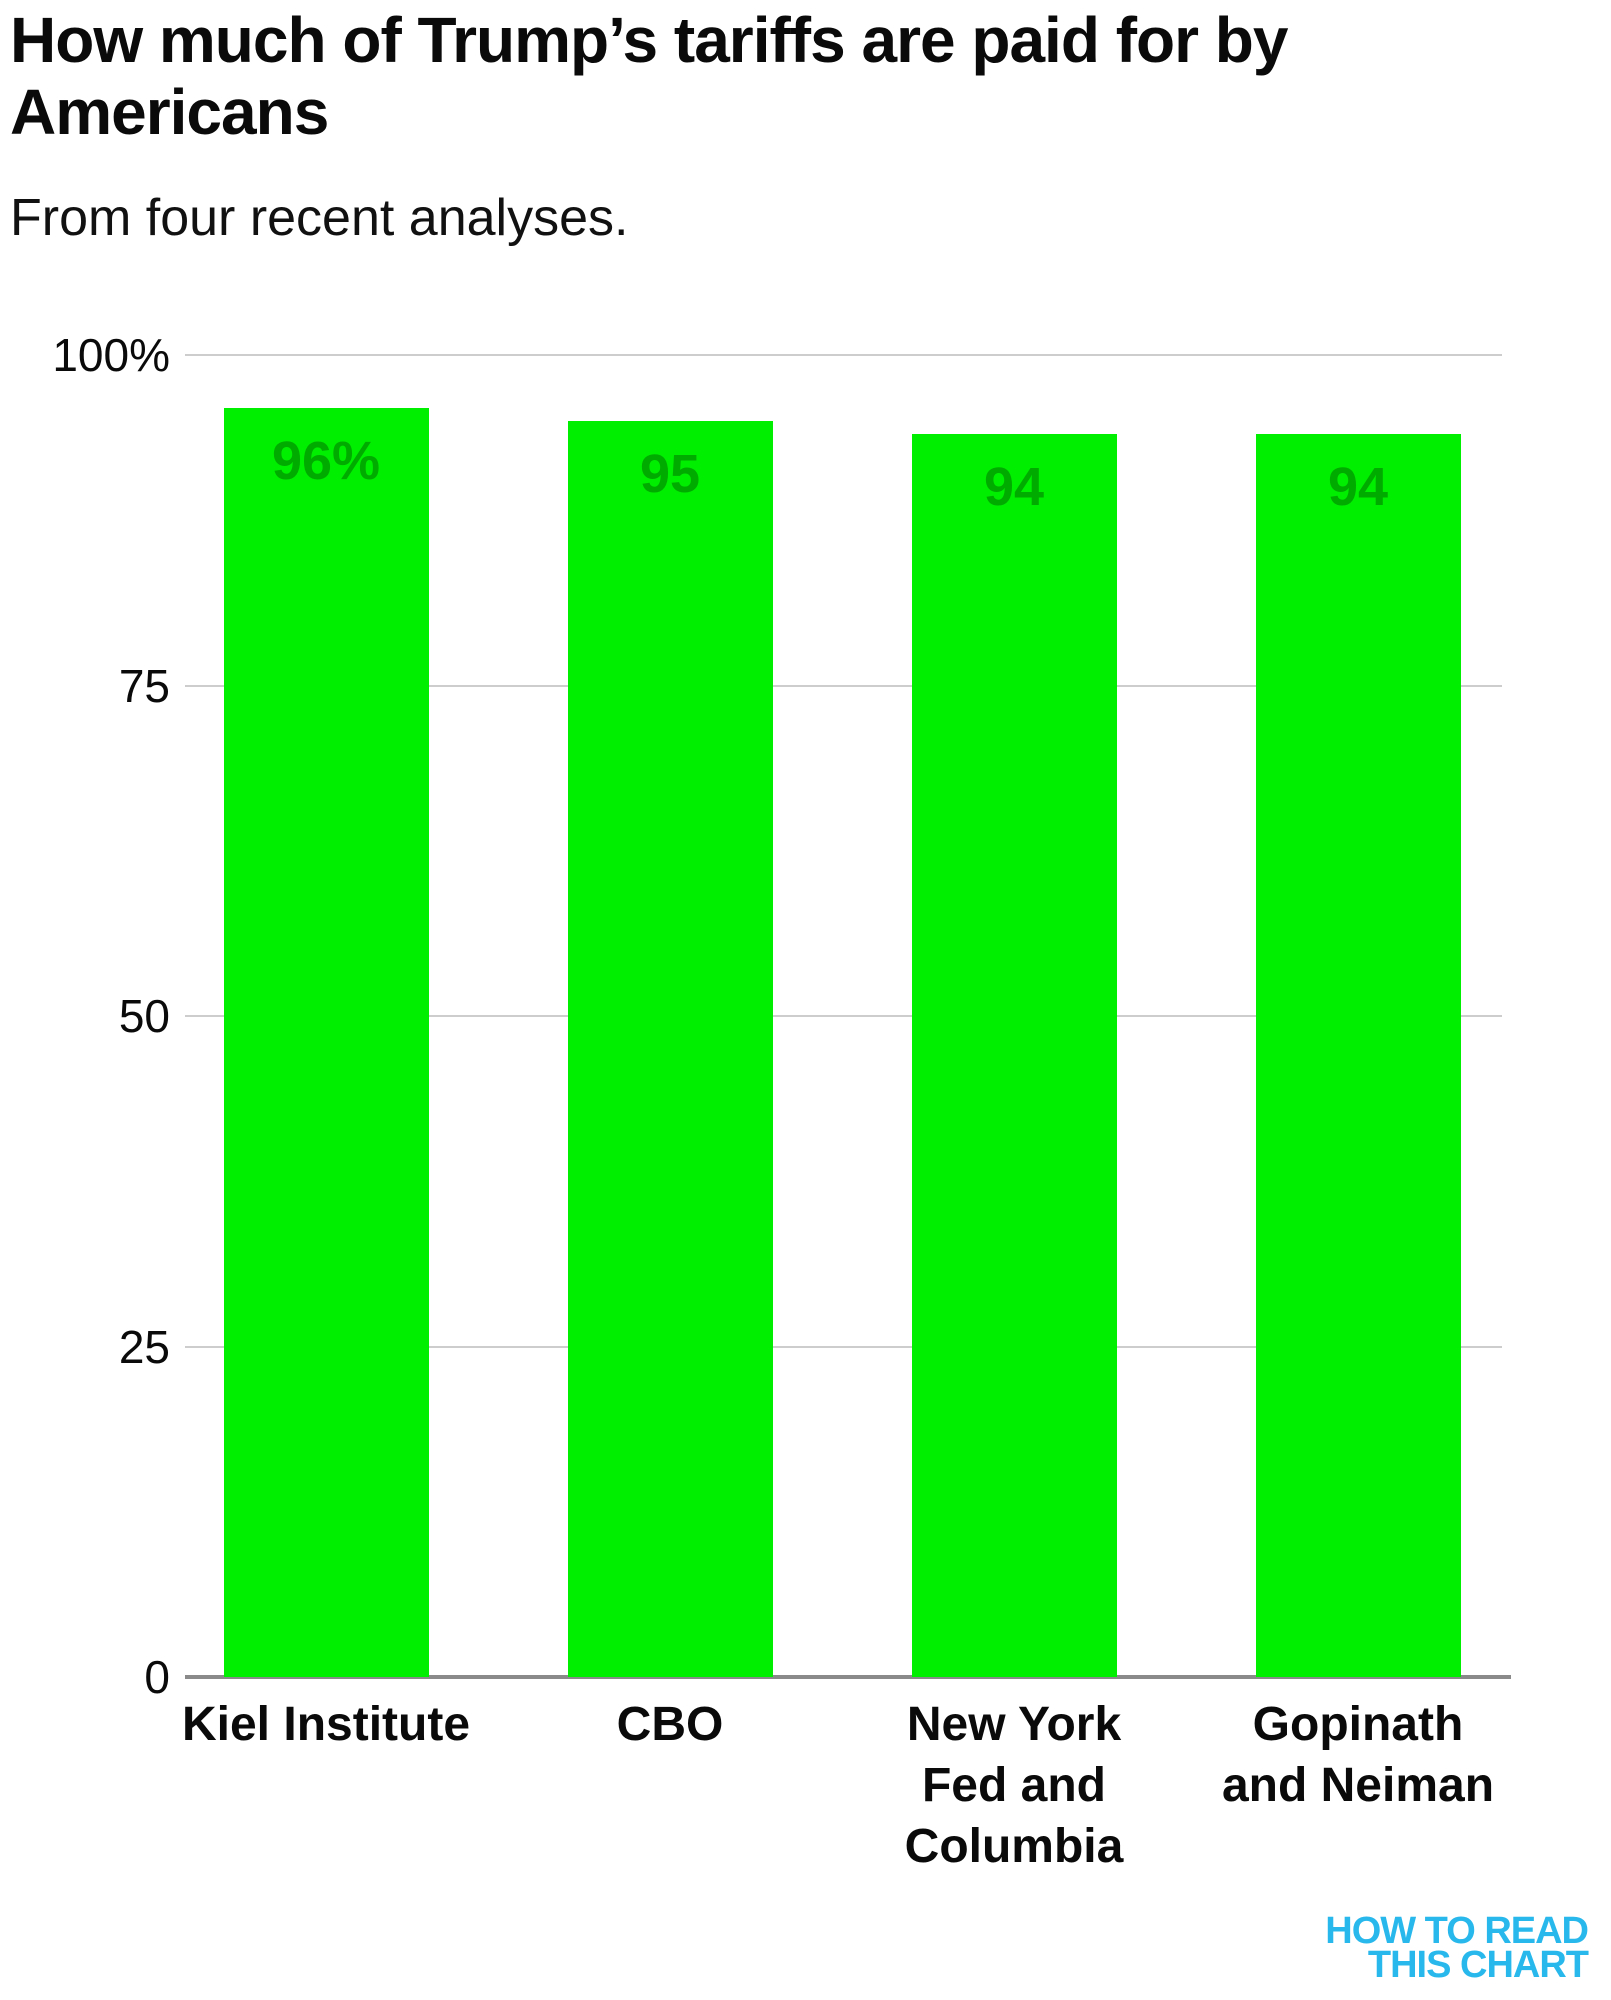  What do you see at coordinates (1014, 1785) in the screenshot?
I see `x-axis-label-3: New York Fed and Columbia` at bounding box center [1014, 1785].